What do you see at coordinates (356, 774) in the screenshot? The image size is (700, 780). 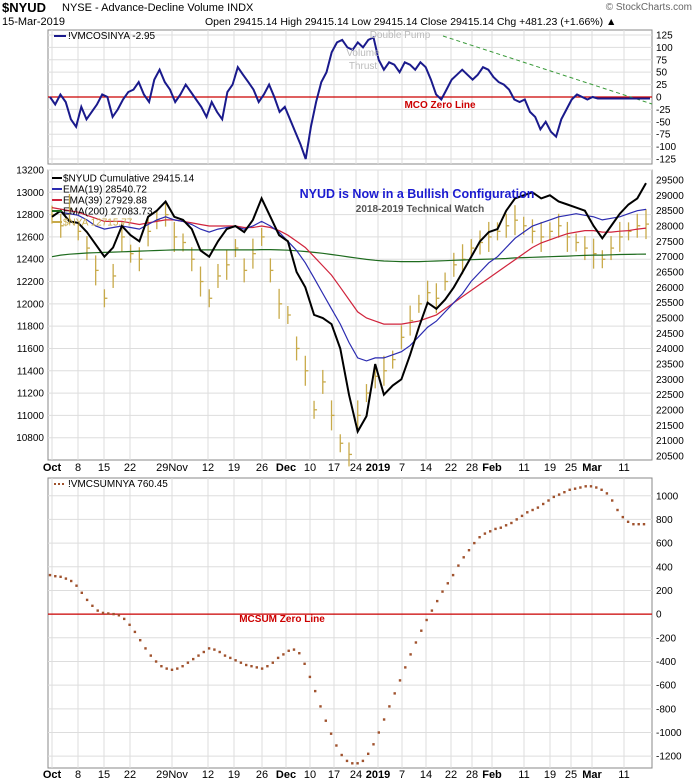 I see `mcsum-xaxis-label: 24` at bounding box center [356, 774].